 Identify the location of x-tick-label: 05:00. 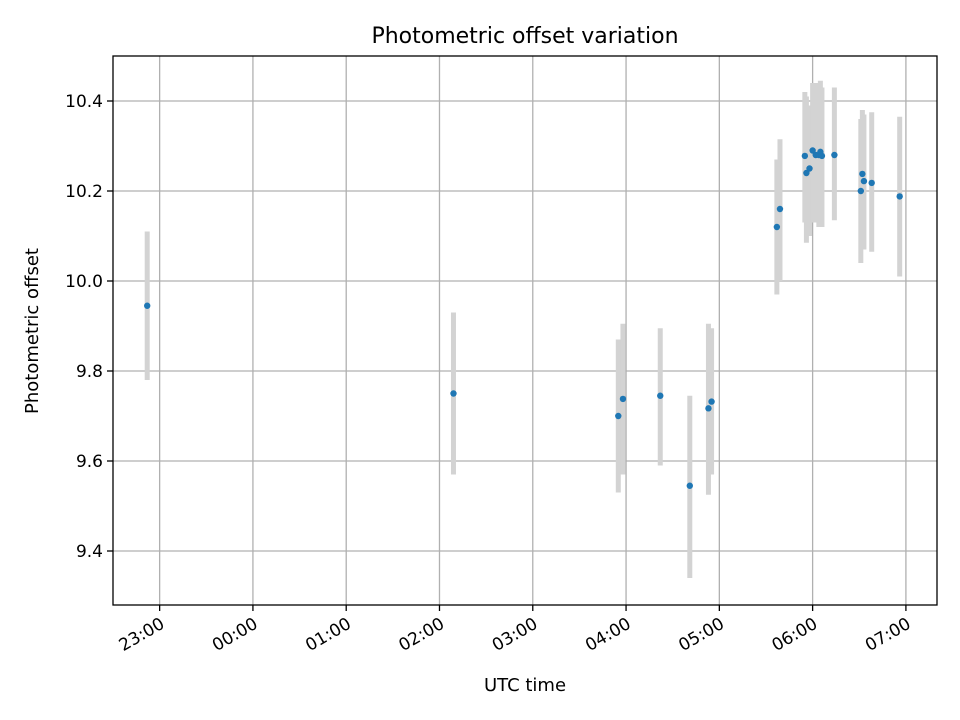
(701, 635).